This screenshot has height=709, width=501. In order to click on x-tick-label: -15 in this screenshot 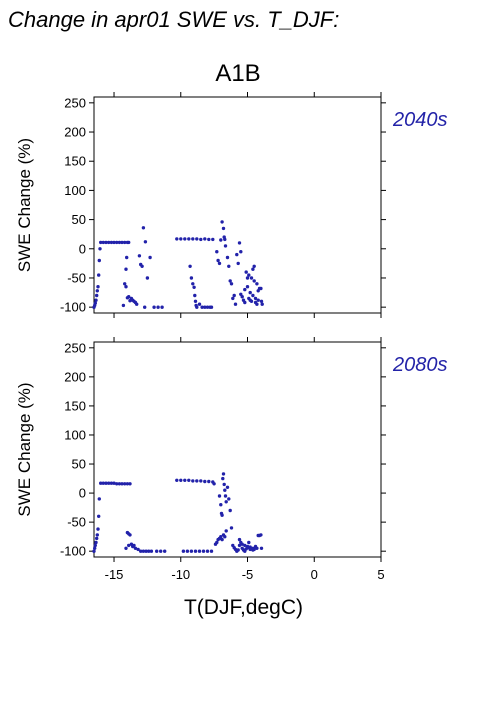, I will do `click(114, 574)`.